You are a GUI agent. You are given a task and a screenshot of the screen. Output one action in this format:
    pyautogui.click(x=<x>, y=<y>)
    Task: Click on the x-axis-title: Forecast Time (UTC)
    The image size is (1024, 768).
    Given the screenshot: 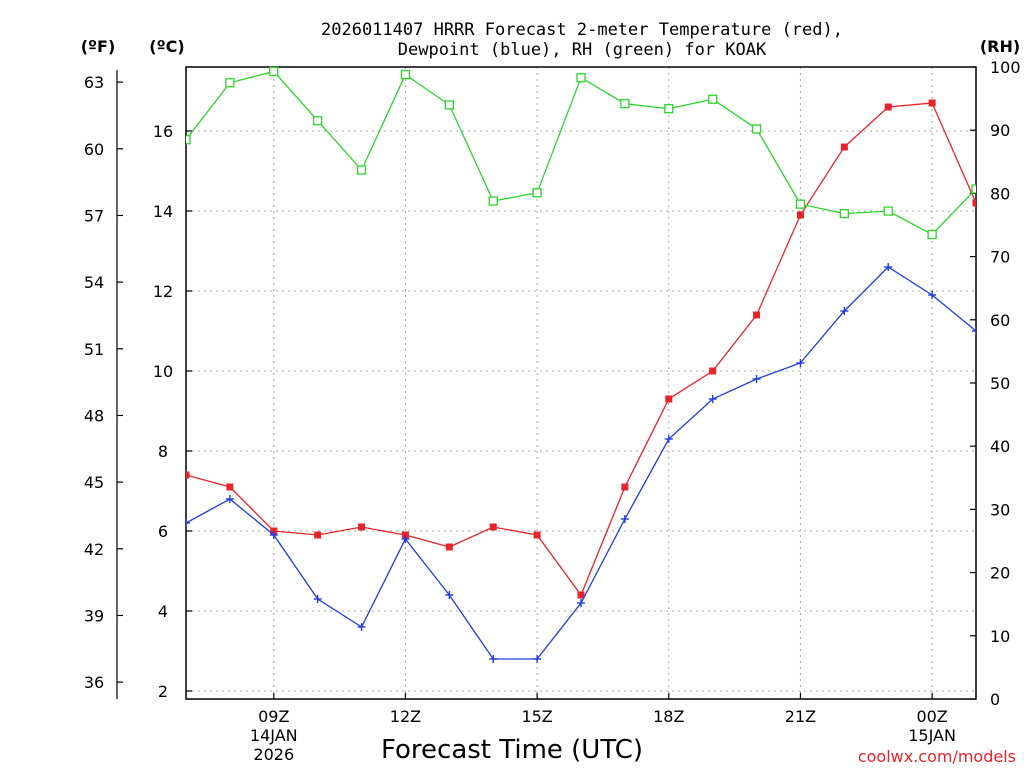 What is the action you would take?
    pyautogui.click(x=512, y=750)
    